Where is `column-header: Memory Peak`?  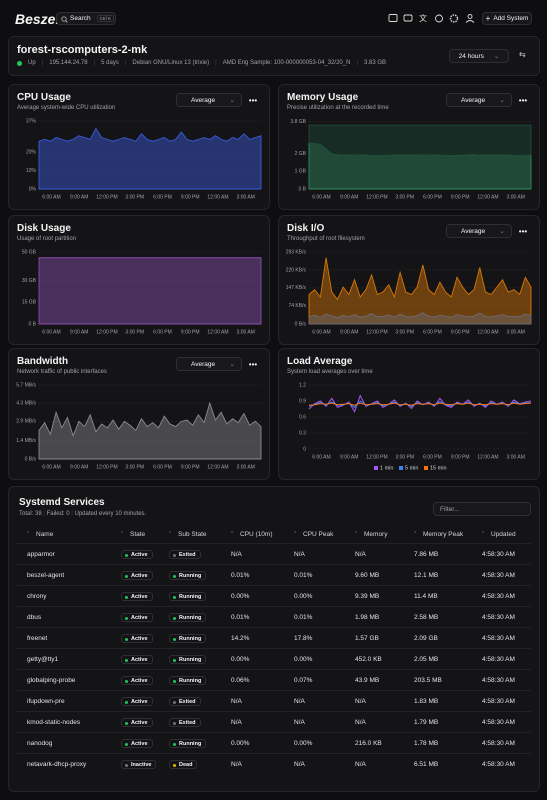
column-header: Memory Peak is located at coordinates (443, 534).